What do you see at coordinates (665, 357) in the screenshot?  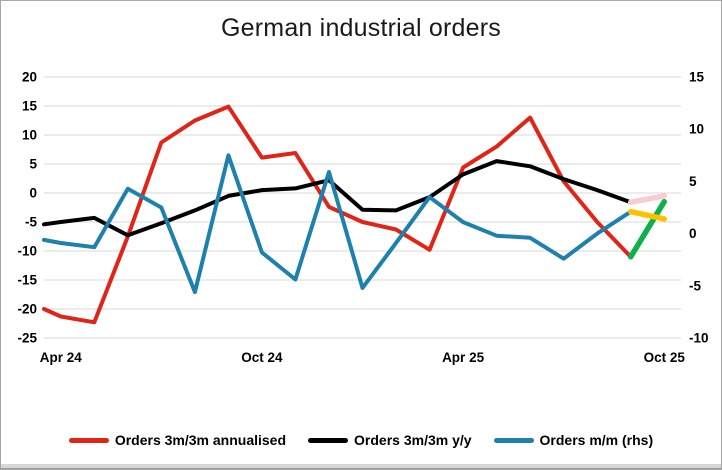 I see `x-axis-tick-label: Oct 25` at bounding box center [665, 357].